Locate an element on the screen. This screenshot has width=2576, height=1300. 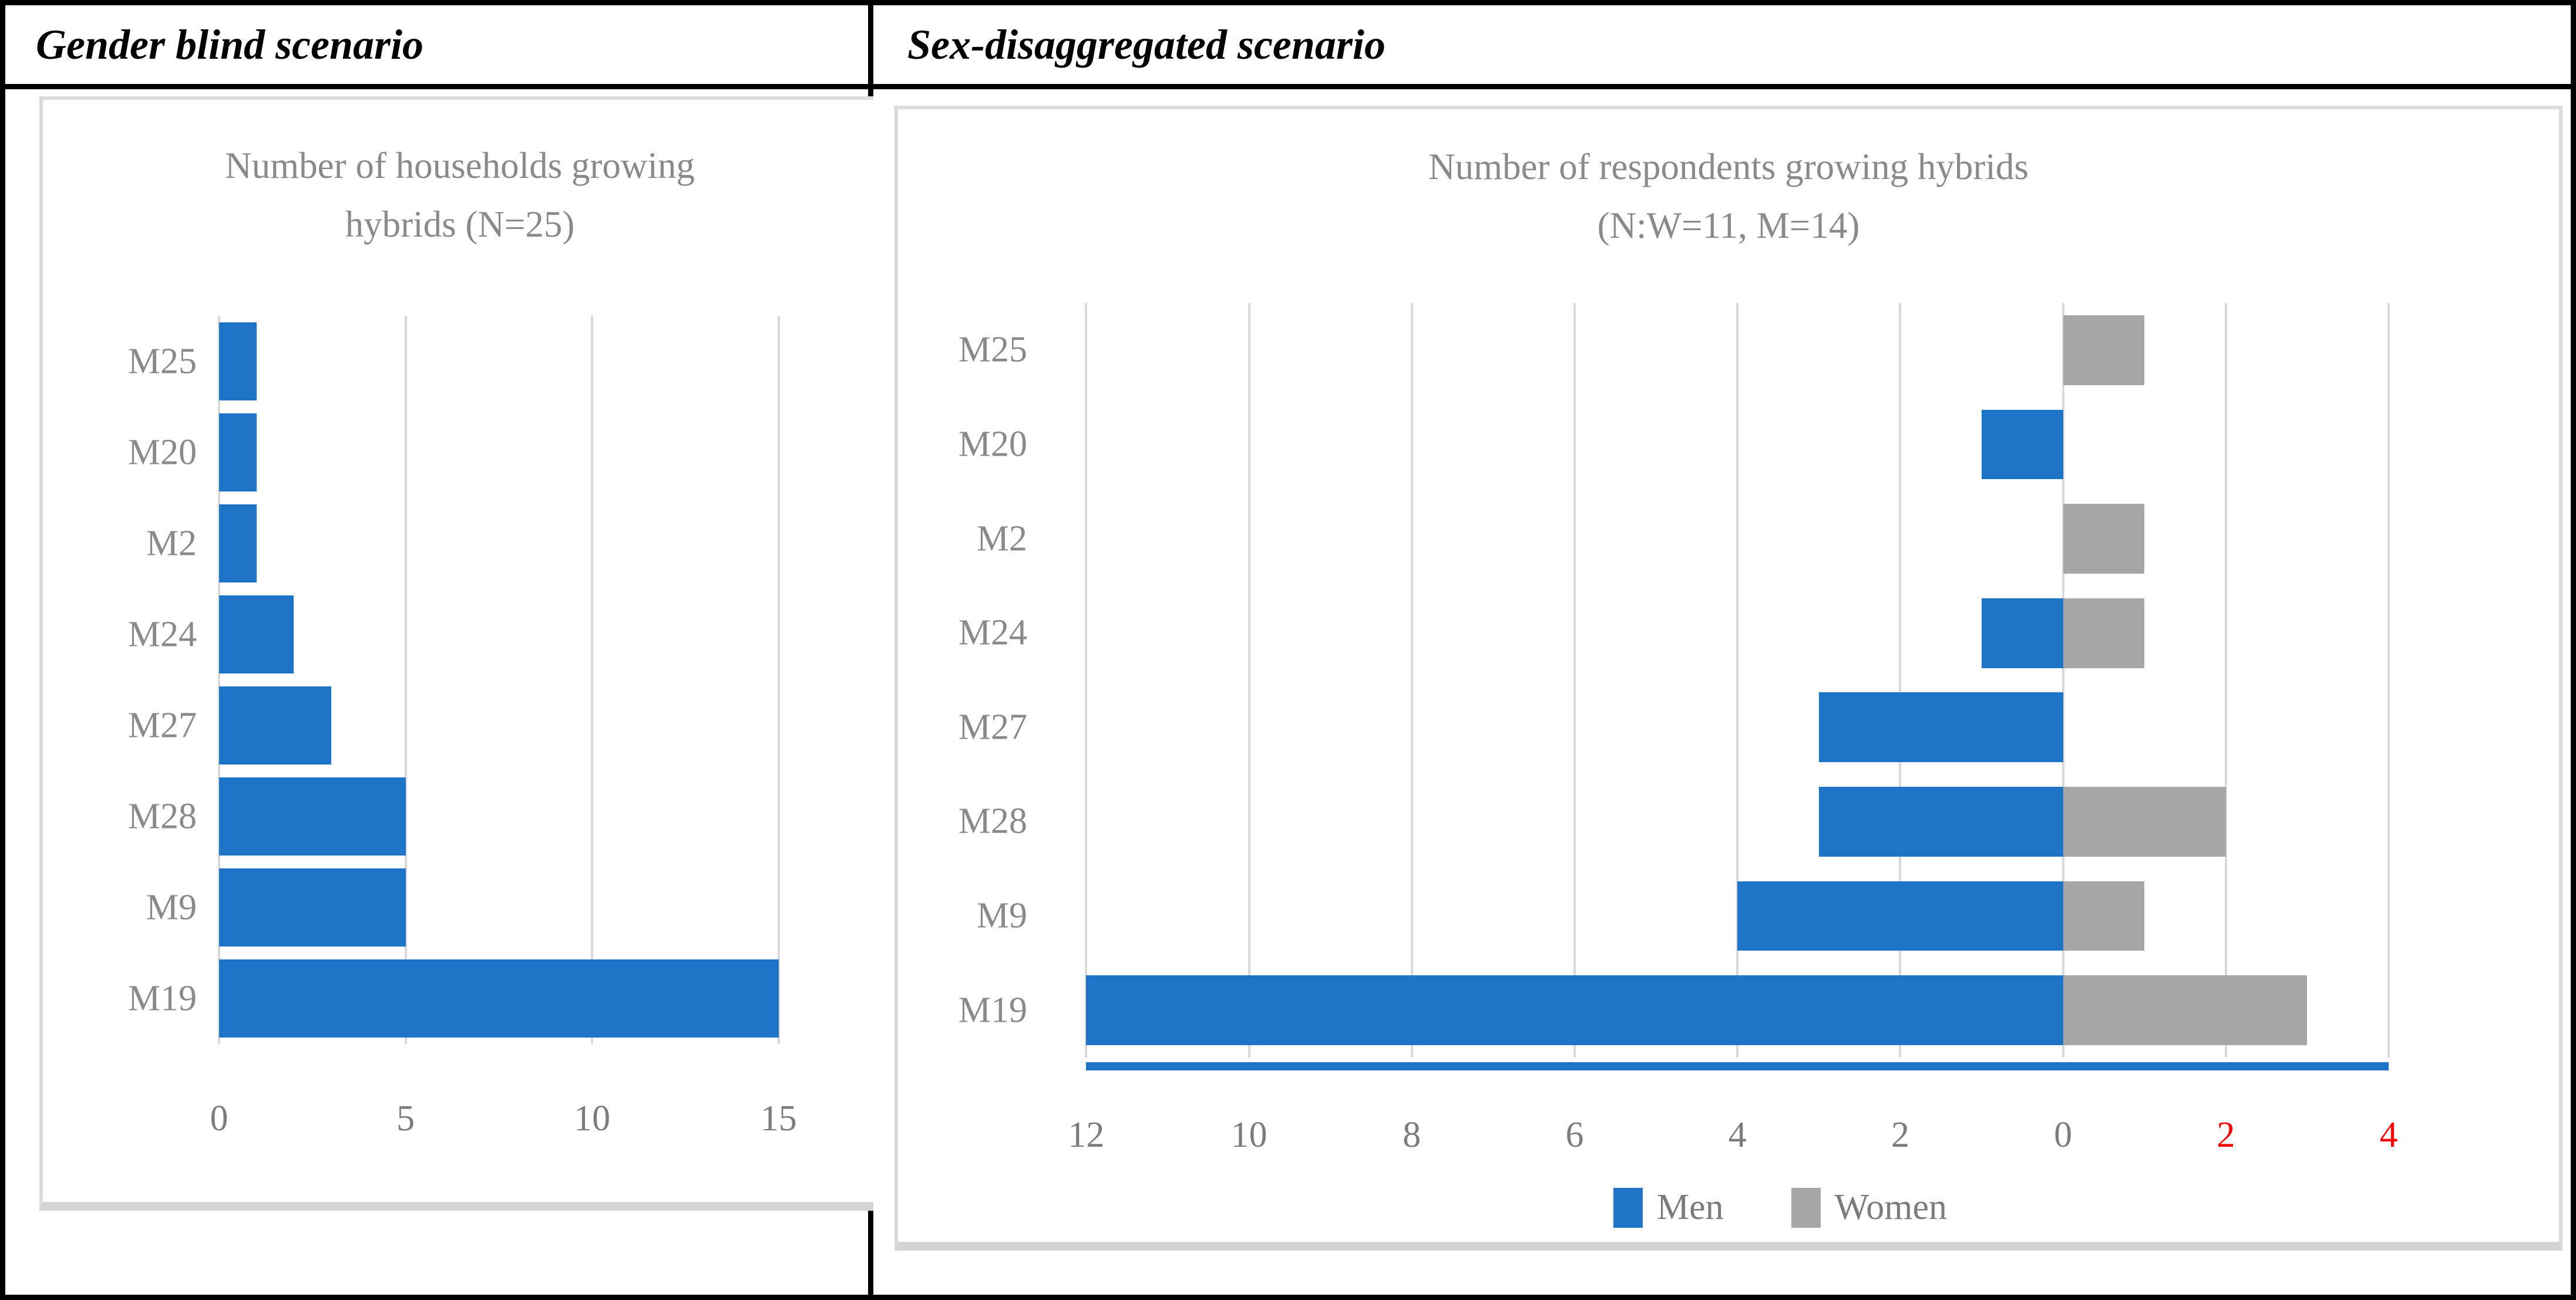
x-tick-label: 5 is located at coordinates (405, 1119).